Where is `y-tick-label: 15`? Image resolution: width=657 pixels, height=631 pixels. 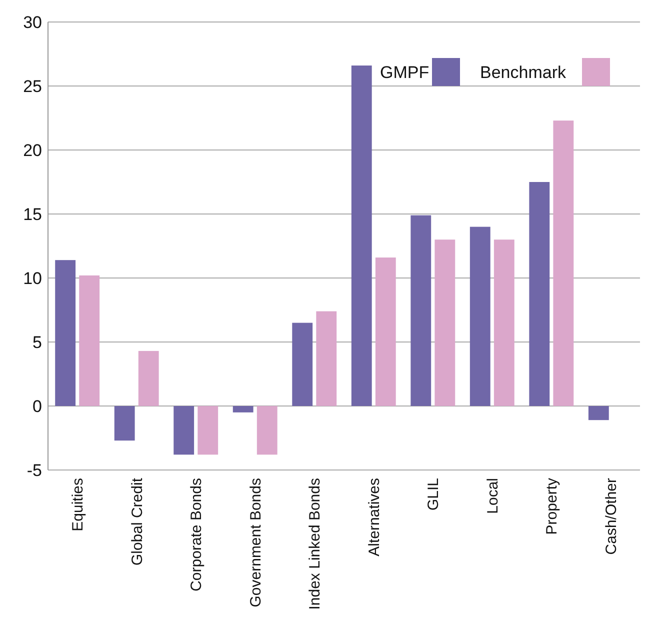
y-tick-label: 15 is located at coordinates (32, 214).